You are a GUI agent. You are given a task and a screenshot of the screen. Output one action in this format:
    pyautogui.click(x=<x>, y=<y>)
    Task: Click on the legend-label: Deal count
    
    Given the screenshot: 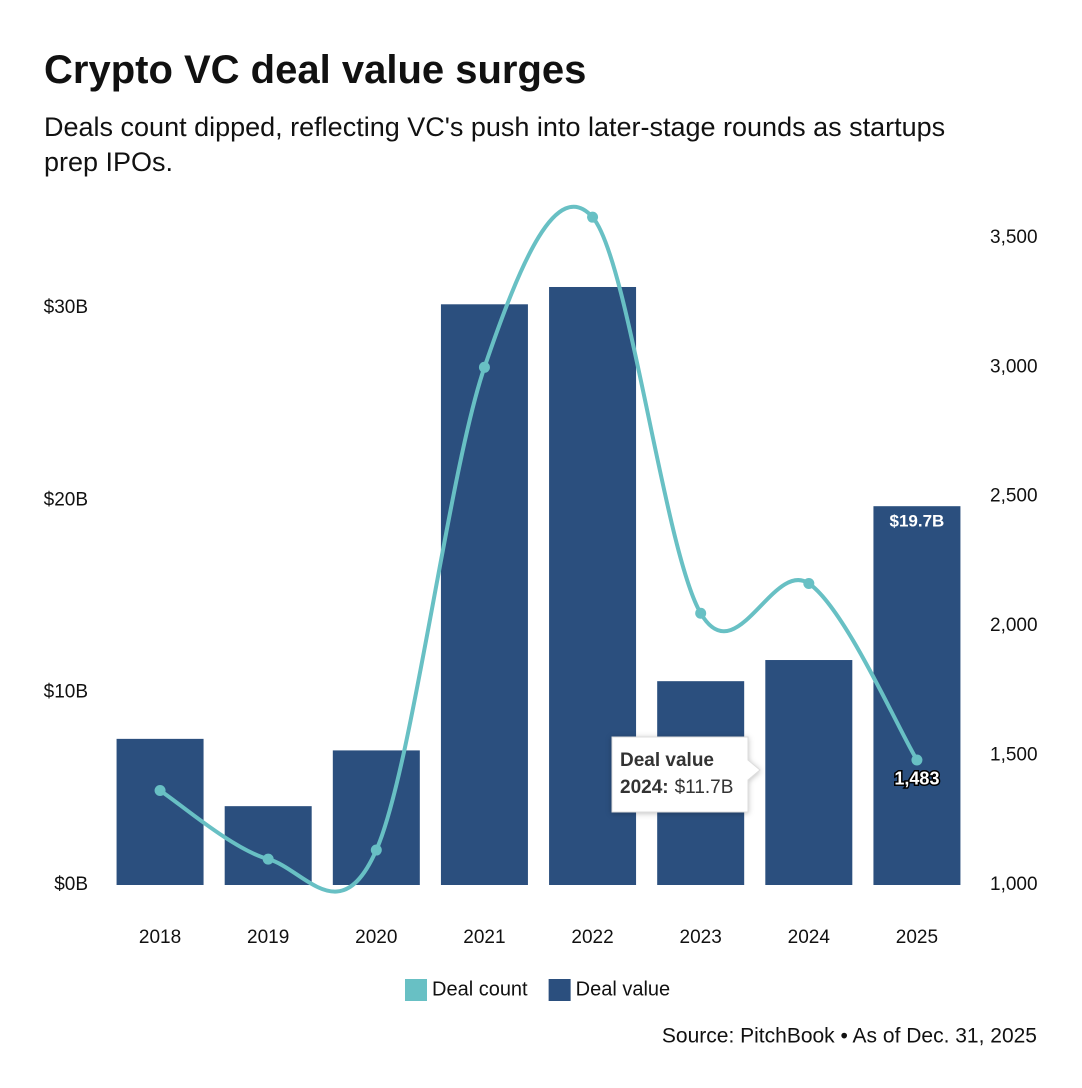 What is the action you would take?
    pyautogui.click(x=480, y=989)
    